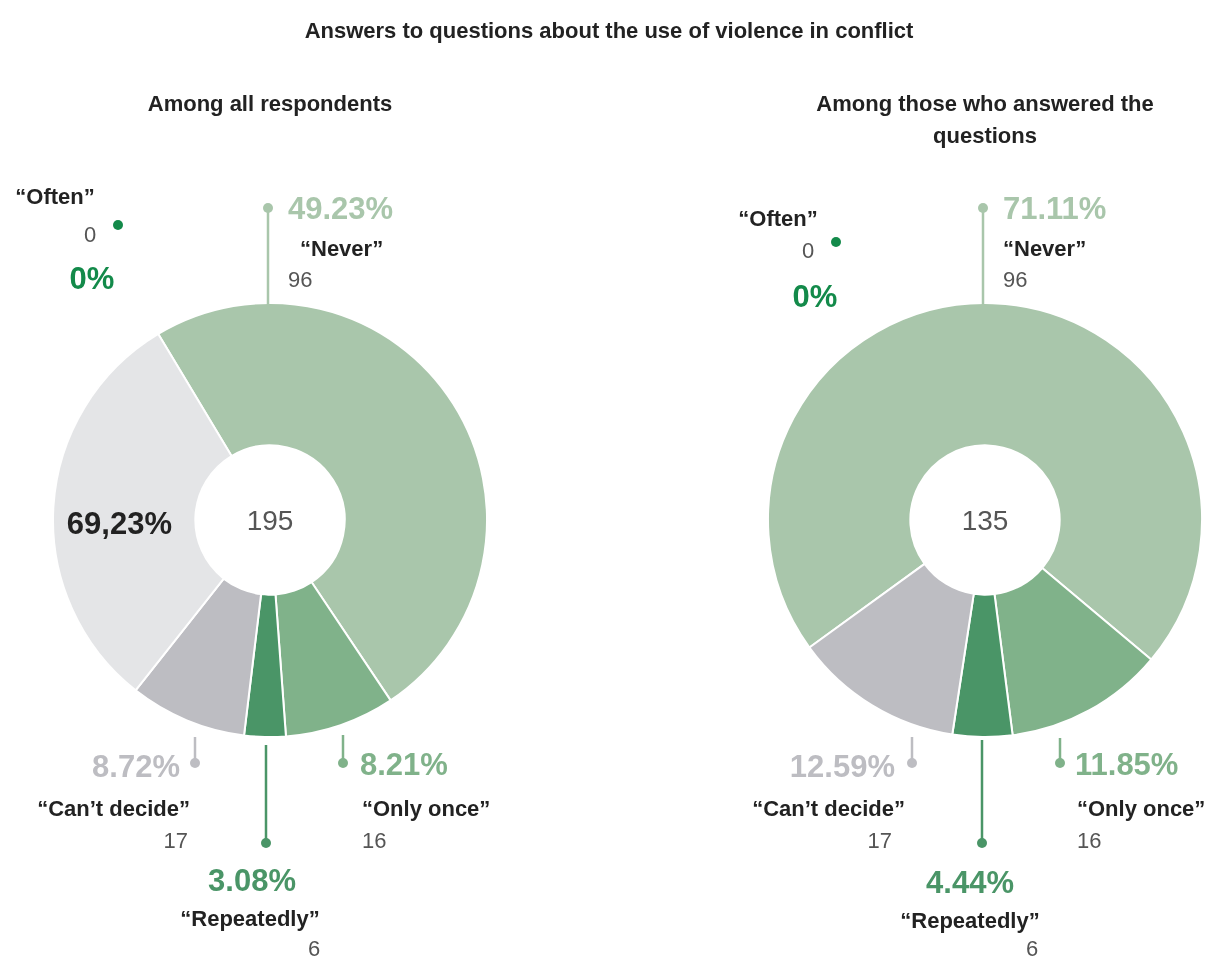 The height and width of the screenshot is (960, 1218). I want to click on chart-subtitle: Among all respondents, so click(270, 104).